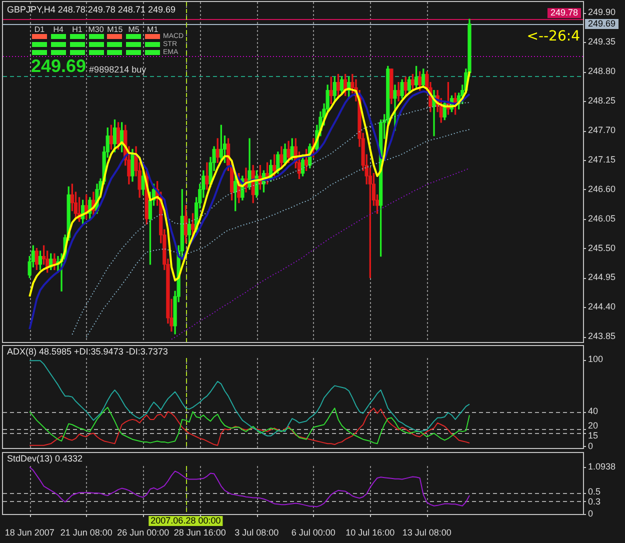  Describe the element at coordinates (602, 307) in the screenshot. I see `y-tick-label: 244.40` at that location.